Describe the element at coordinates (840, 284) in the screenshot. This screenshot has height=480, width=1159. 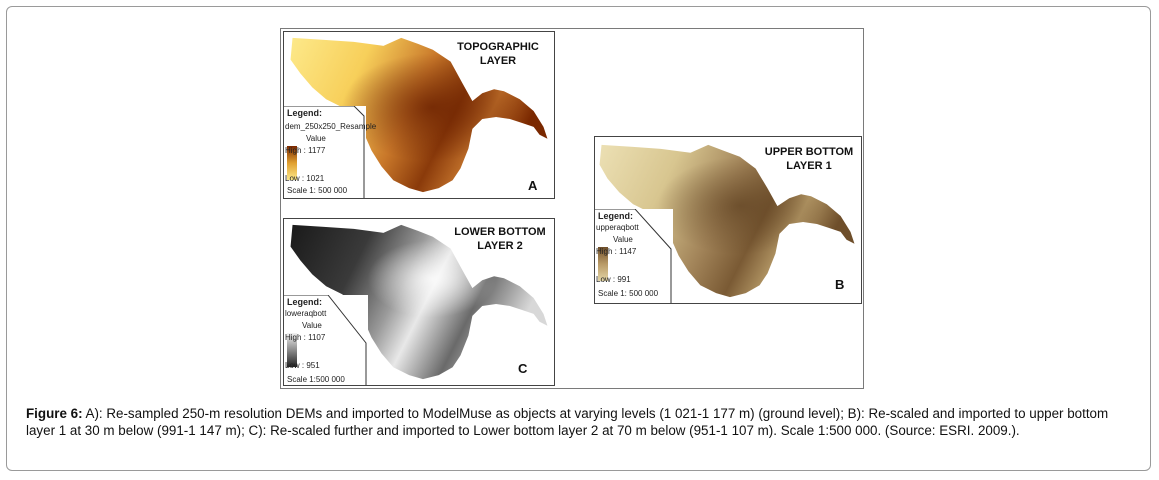
I see `panel-letter-b: B` at that location.